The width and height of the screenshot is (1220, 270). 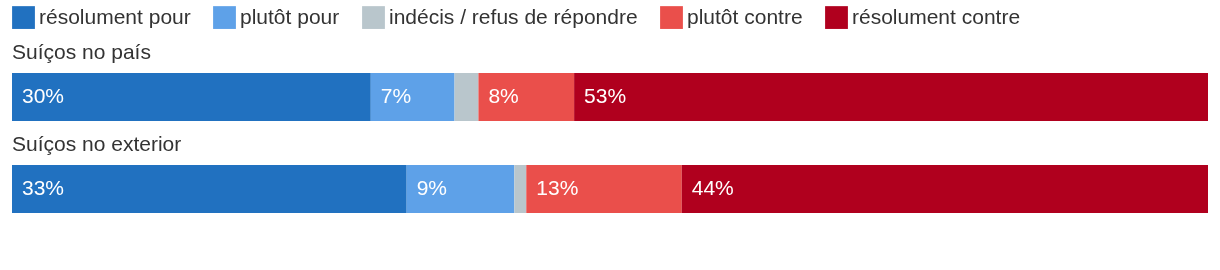 What do you see at coordinates (605, 95) in the screenshot?
I see `data-label: 53%` at bounding box center [605, 95].